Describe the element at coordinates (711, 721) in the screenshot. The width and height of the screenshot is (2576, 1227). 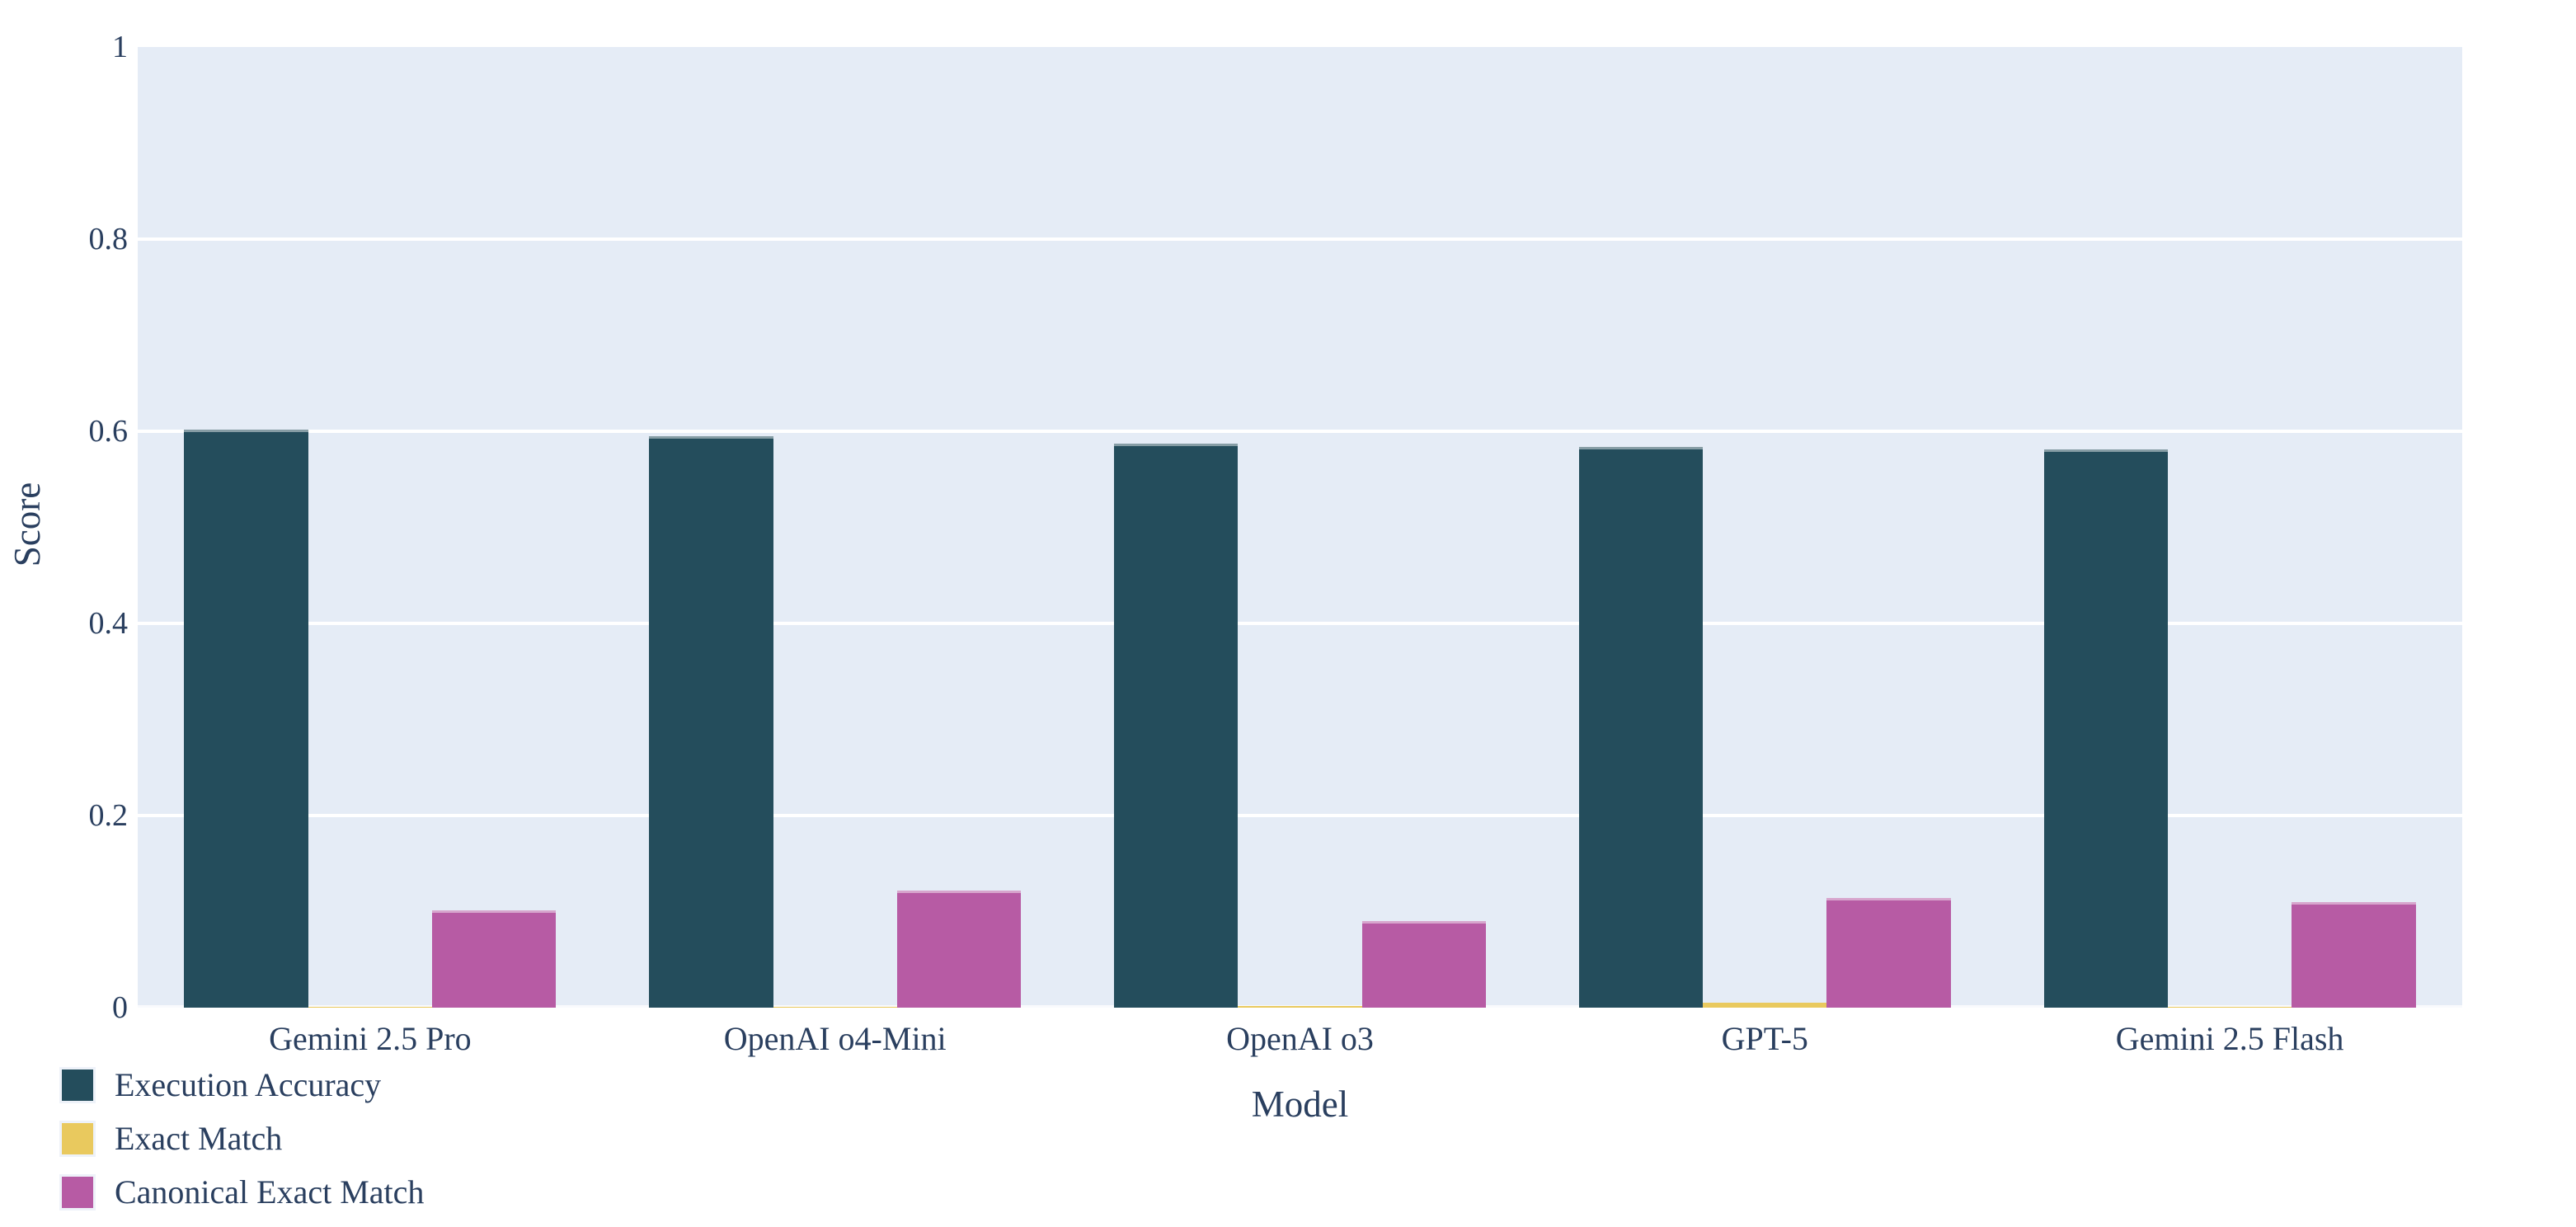
I see `bar-execution-accuracy-openai-o4-mini` at that location.